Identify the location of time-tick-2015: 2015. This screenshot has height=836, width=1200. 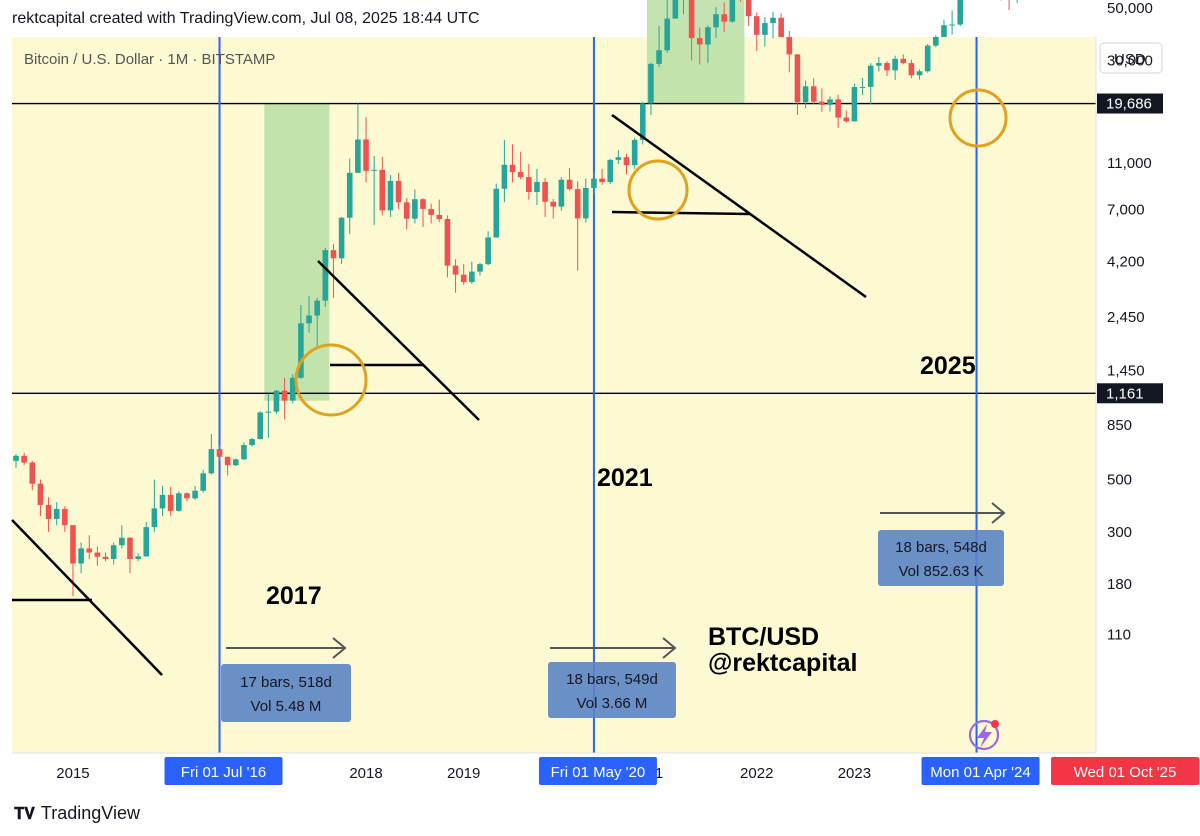
(72, 773).